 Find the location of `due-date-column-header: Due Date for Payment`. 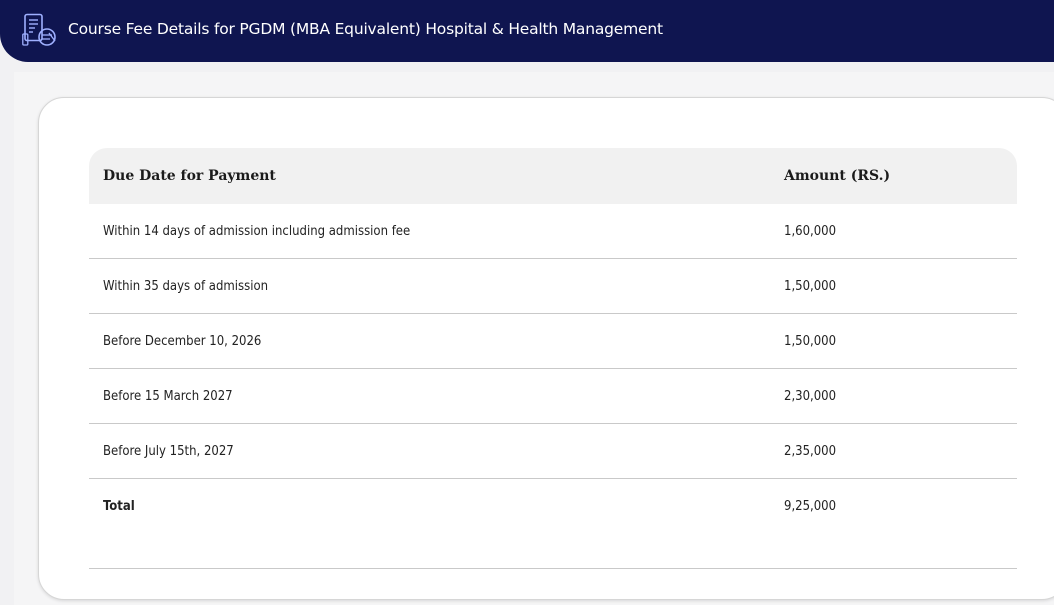

due-date-column-header: Due Date for Payment is located at coordinates (436, 176).